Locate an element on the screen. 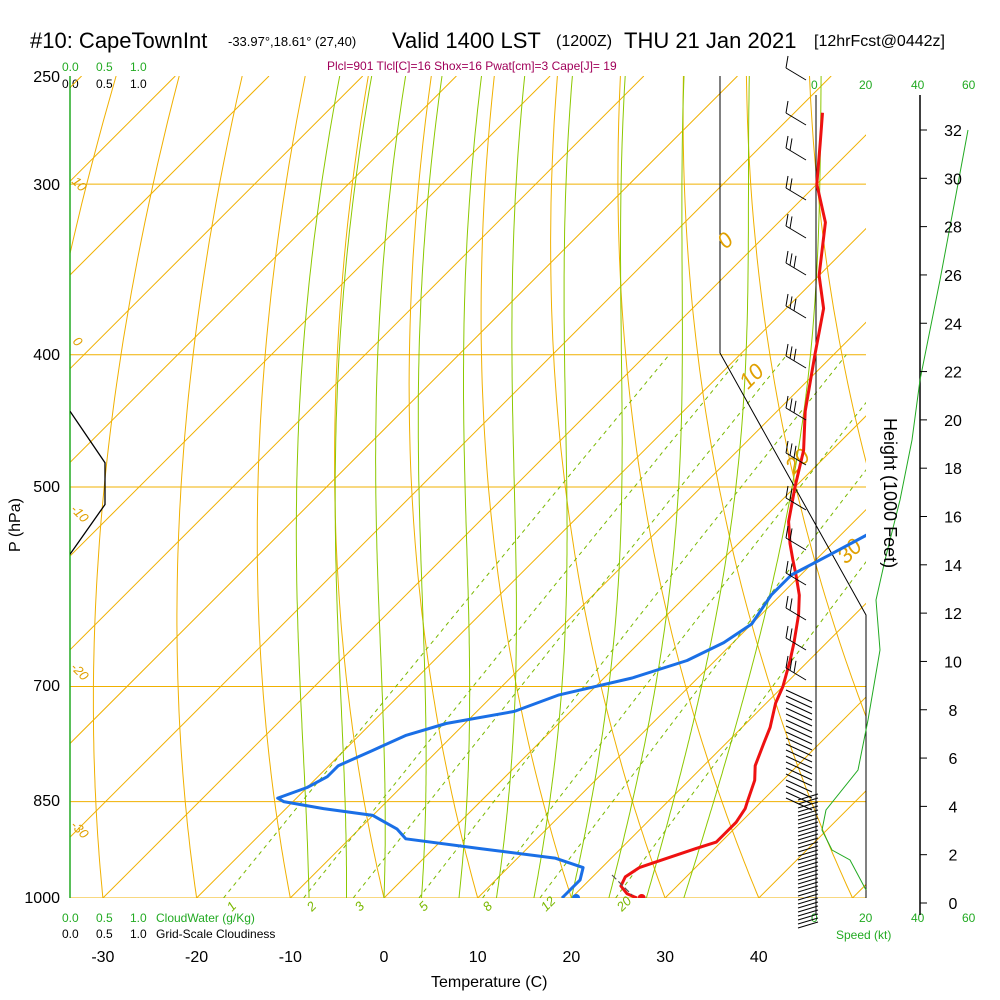 The height and width of the screenshot is (1000, 1000). speed-tick: 40 is located at coordinates (918, 918).